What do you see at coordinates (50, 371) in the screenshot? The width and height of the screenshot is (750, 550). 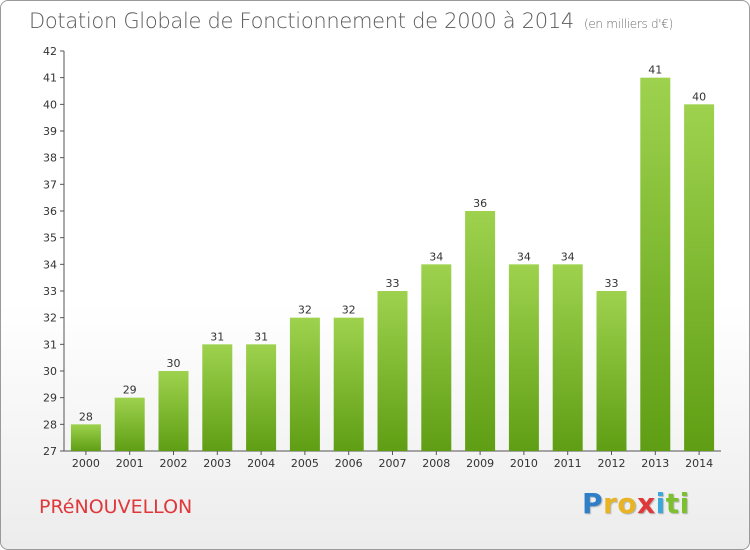 I see `y-tick-label: 30` at bounding box center [50, 371].